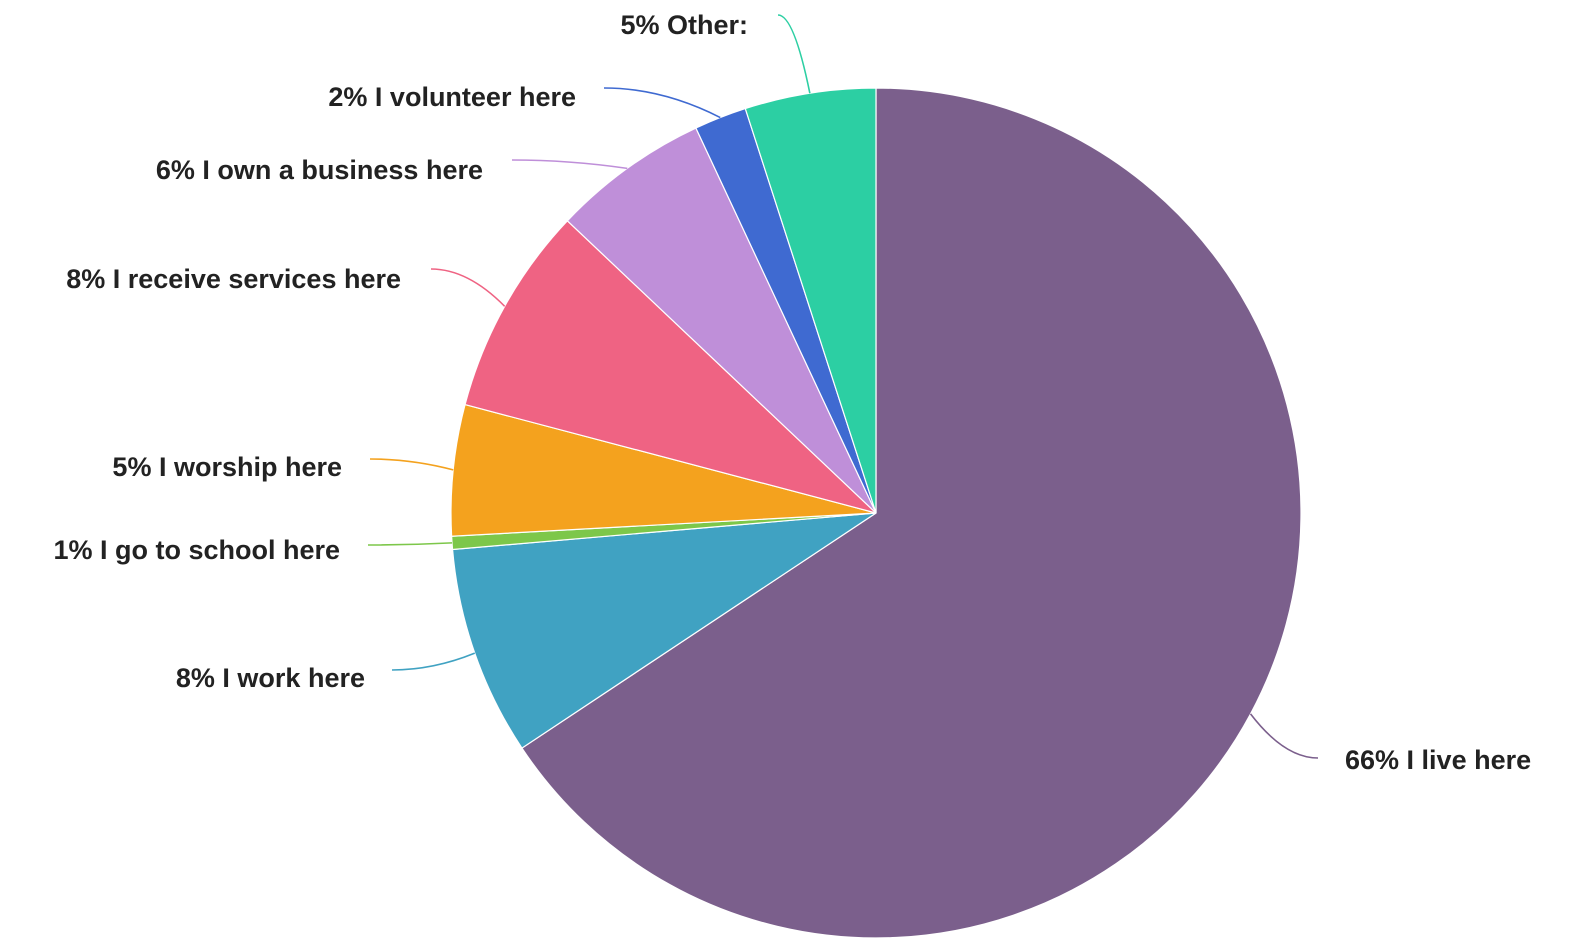  What do you see at coordinates (411, 464) in the screenshot?
I see `leader-line-i-worship-here` at bounding box center [411, 464].